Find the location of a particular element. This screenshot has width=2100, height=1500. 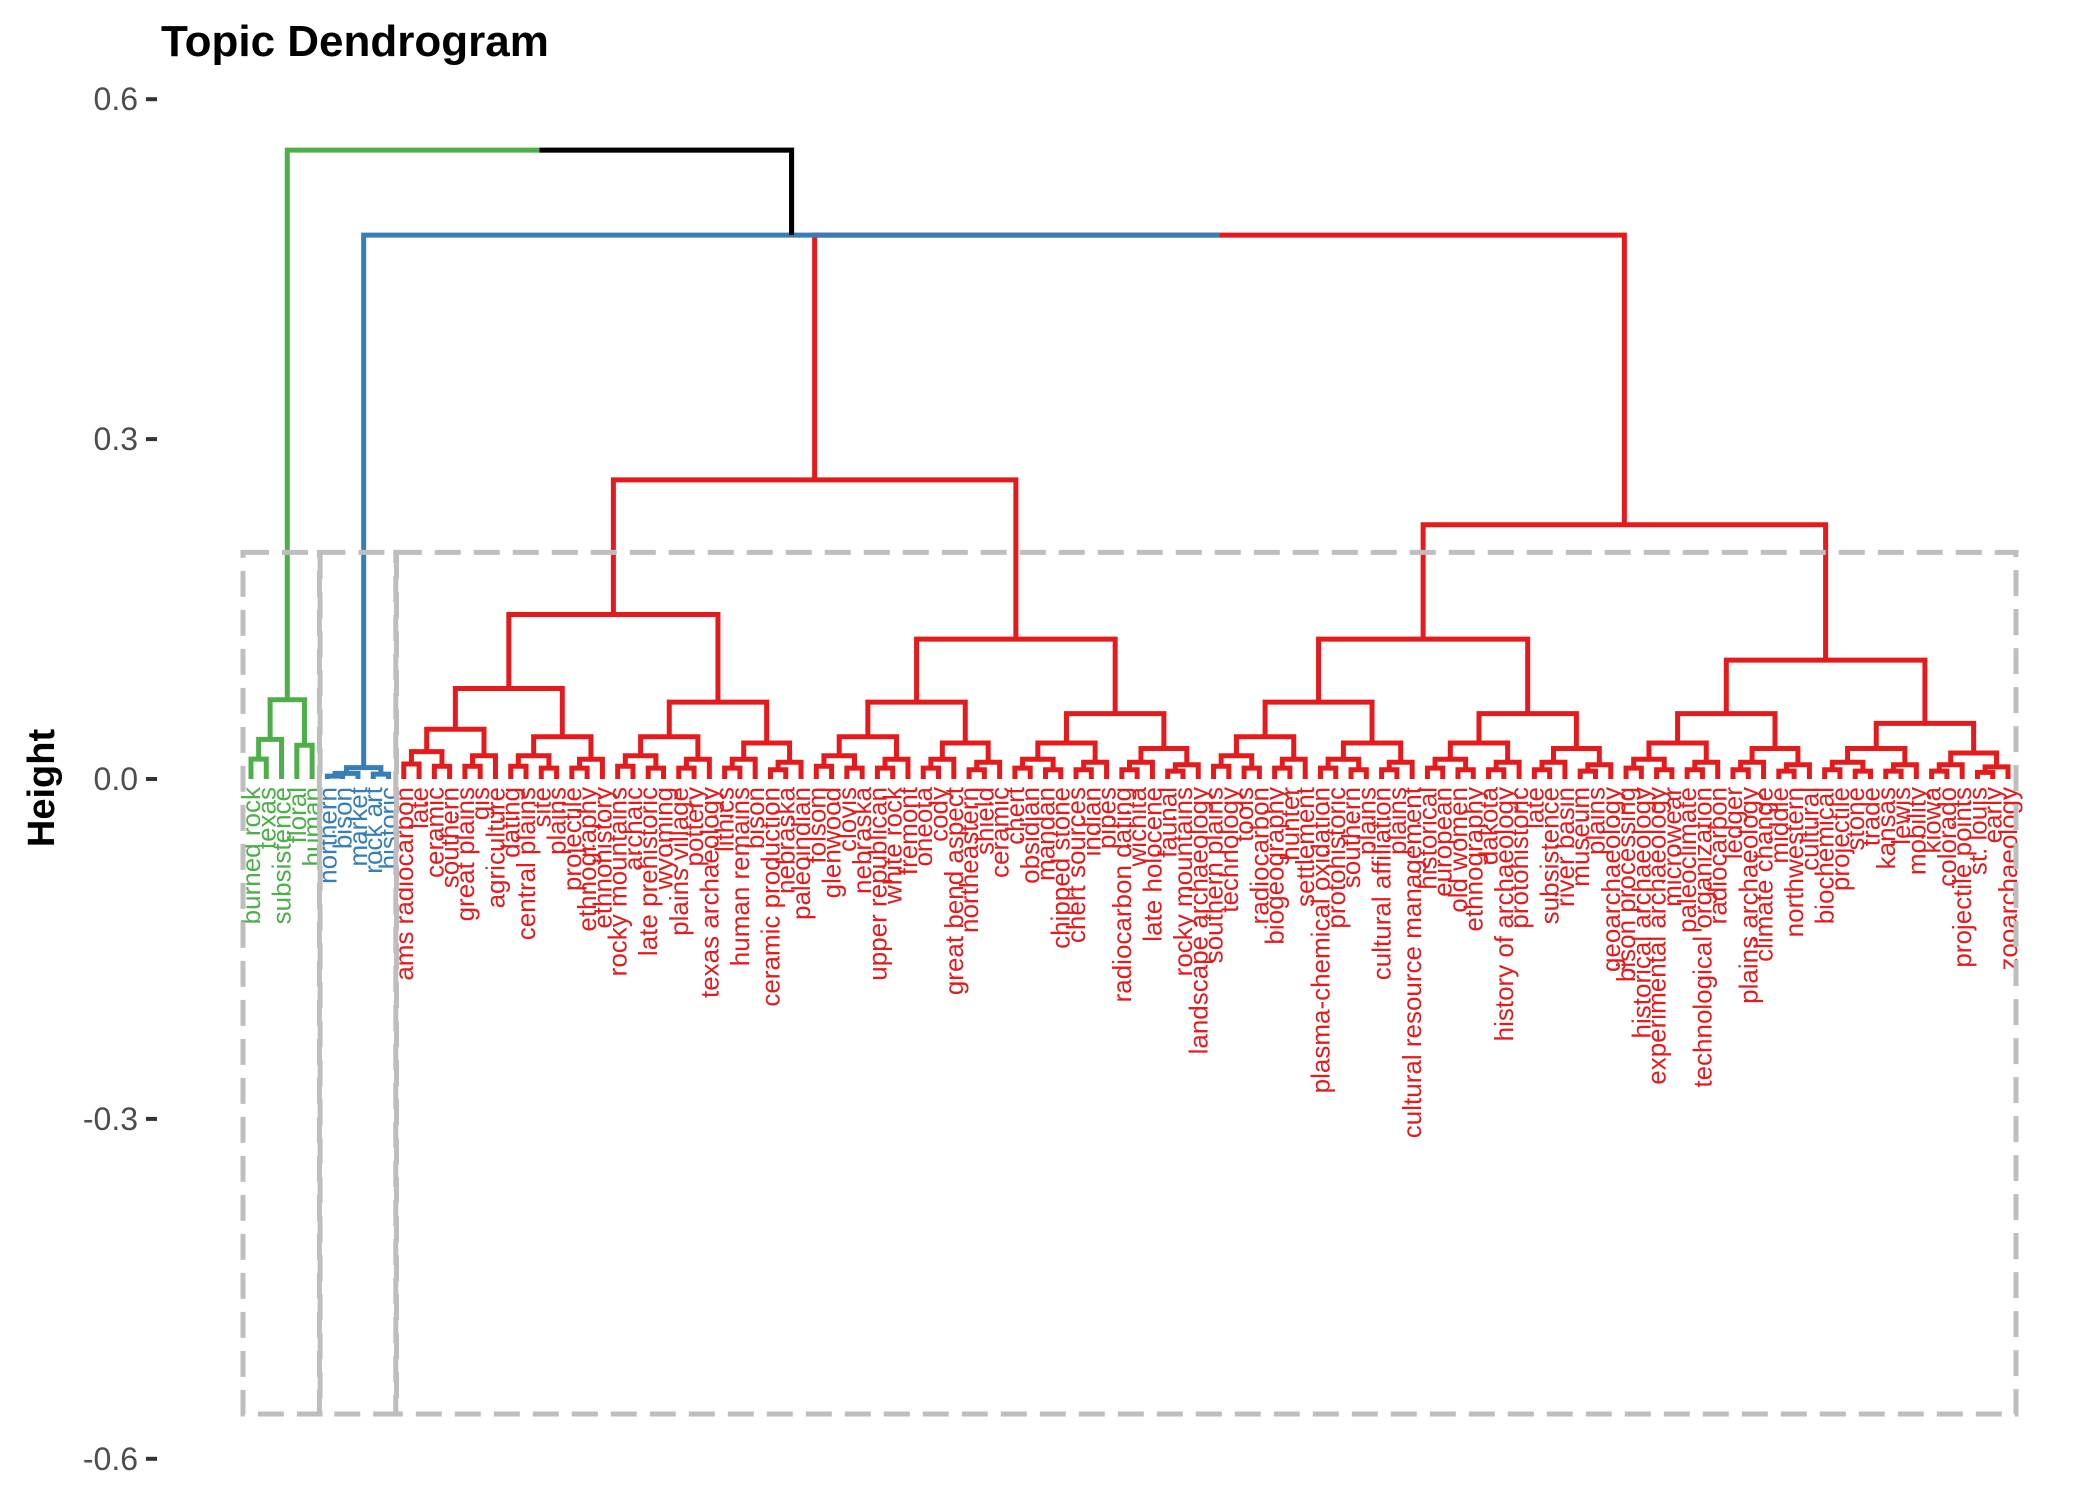

leaf-label: kansas is located at coordinates (1886, 828).